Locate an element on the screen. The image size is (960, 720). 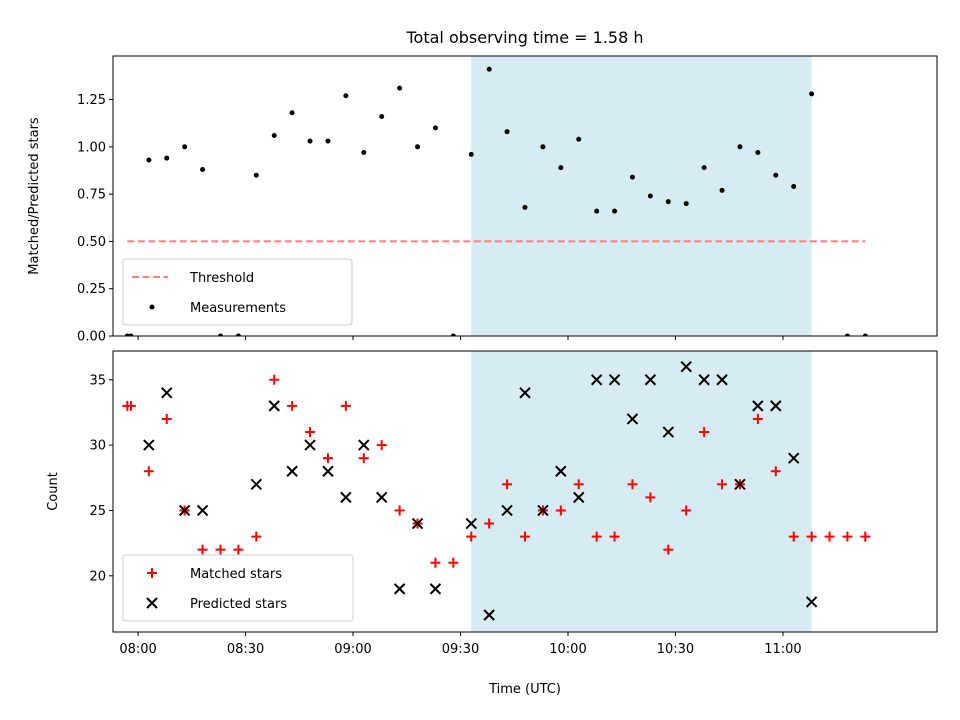
legend-predicted-stars-swatch is located at coordinates (152, 603).